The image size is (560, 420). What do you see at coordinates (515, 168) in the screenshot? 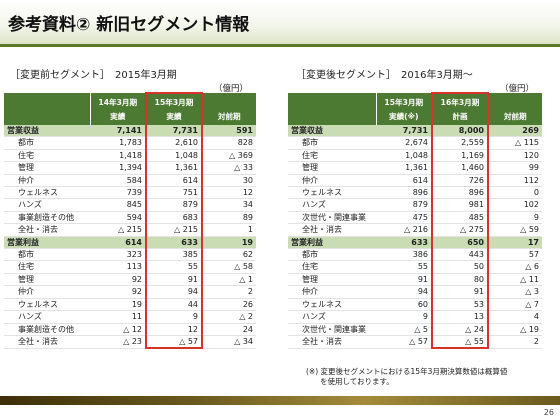
I see `row-value-col3: 99` at bounding box center [515, 168].